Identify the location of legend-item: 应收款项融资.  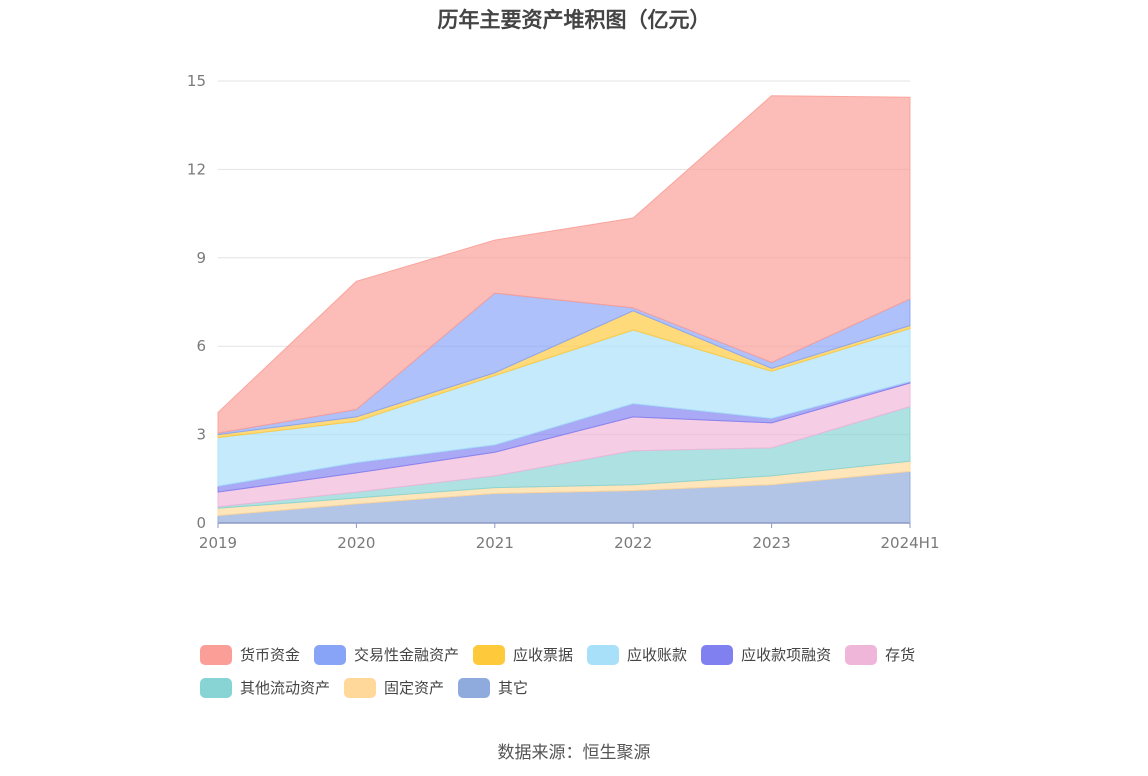
(766, 654).